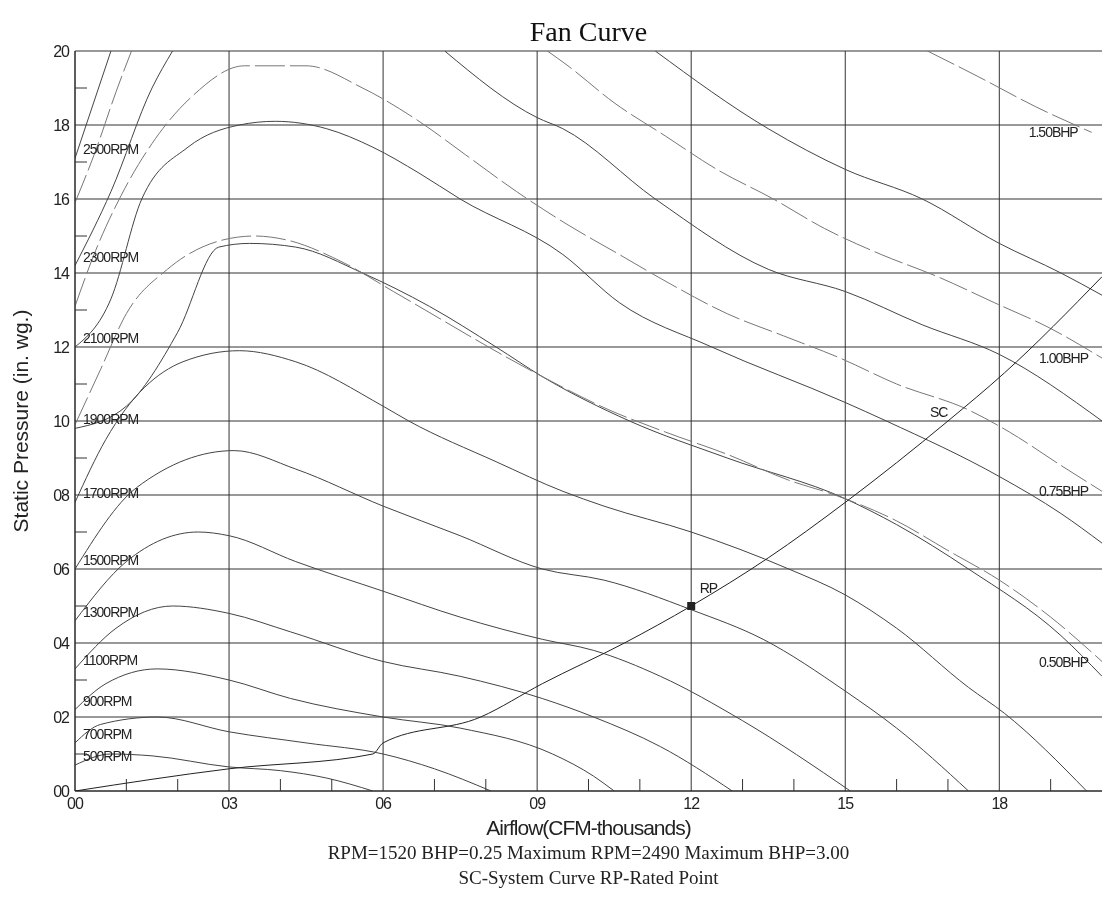  I want to click on chart-title: Fan Curve, so click(588, 32).